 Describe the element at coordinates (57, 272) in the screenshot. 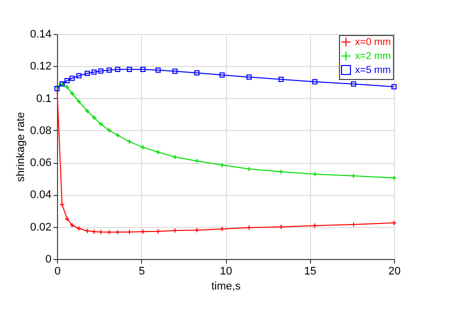

I see `x-tick-label: 0` at that location.